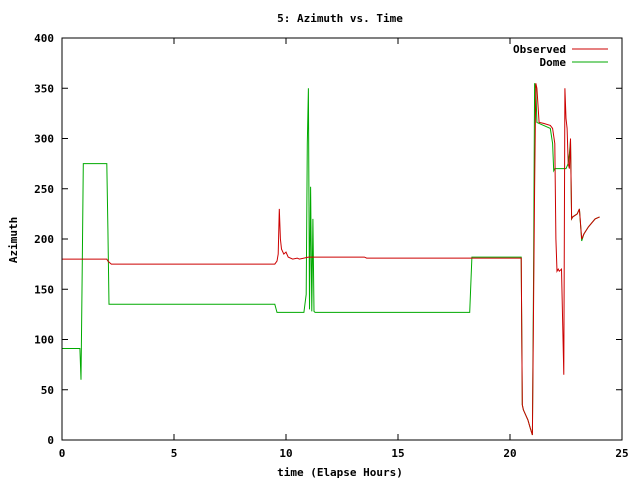  I want to click on legend-label-observed: Observed, so click(539, 49).